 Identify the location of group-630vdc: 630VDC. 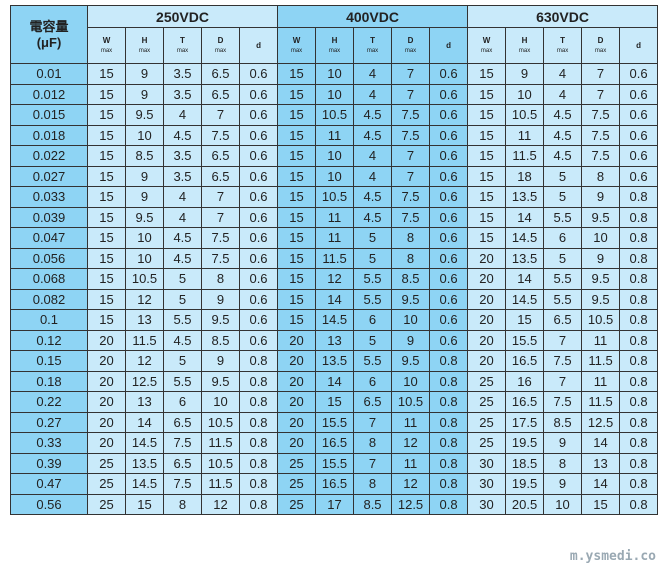
(563, 16).